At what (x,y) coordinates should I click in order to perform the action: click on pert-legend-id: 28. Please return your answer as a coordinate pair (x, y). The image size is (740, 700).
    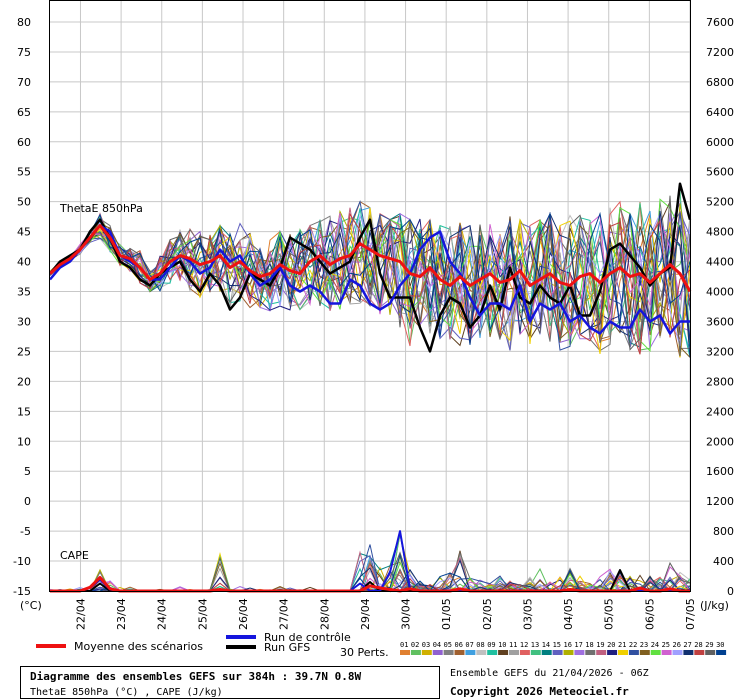
    Looking at the image, I should click on (698, 645).